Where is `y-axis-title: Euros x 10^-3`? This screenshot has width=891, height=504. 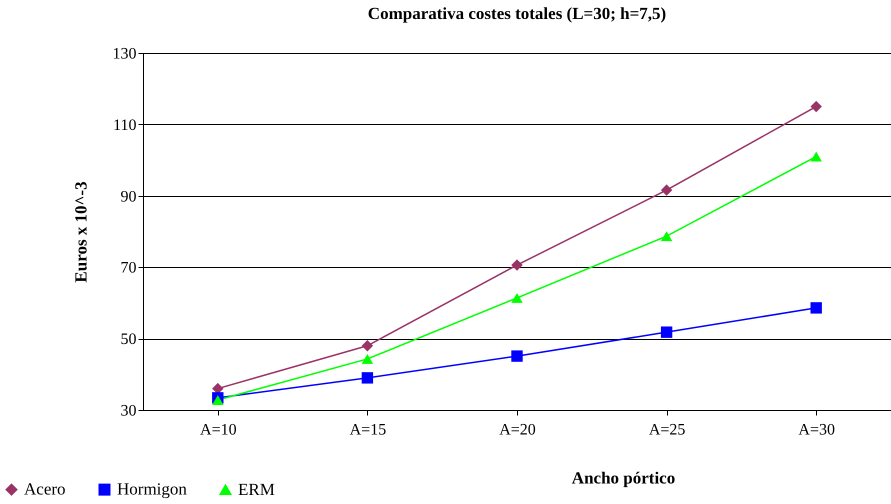 y-axis-title: Euros x 10^-3 is located at coordinates (81, 232).